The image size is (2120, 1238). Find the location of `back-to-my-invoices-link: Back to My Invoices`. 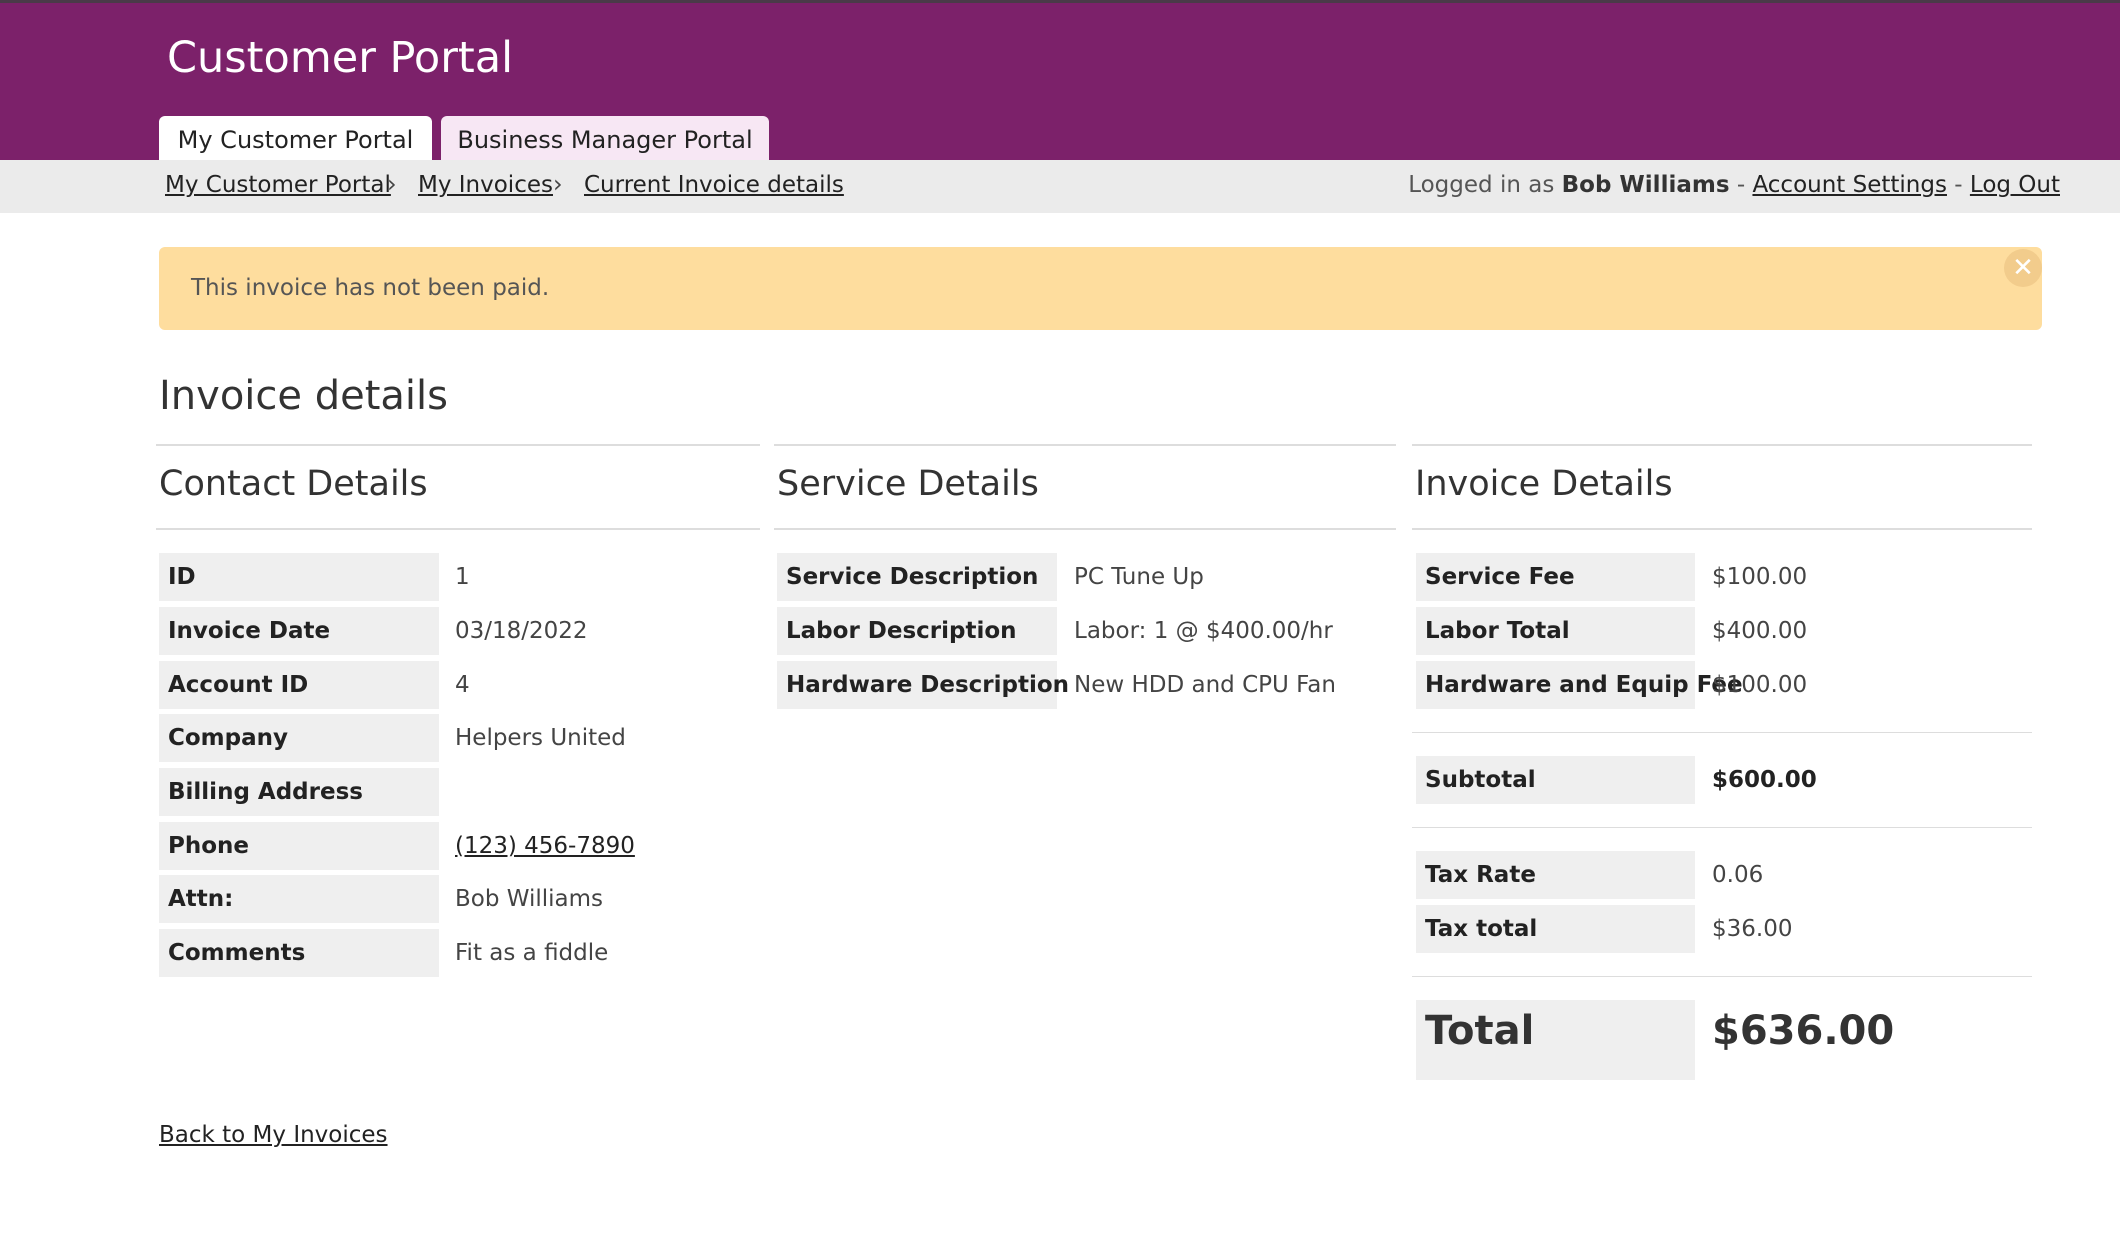

back-to-my-invoices-link: Back to My Invoices is located at coordinates (273, 1135).